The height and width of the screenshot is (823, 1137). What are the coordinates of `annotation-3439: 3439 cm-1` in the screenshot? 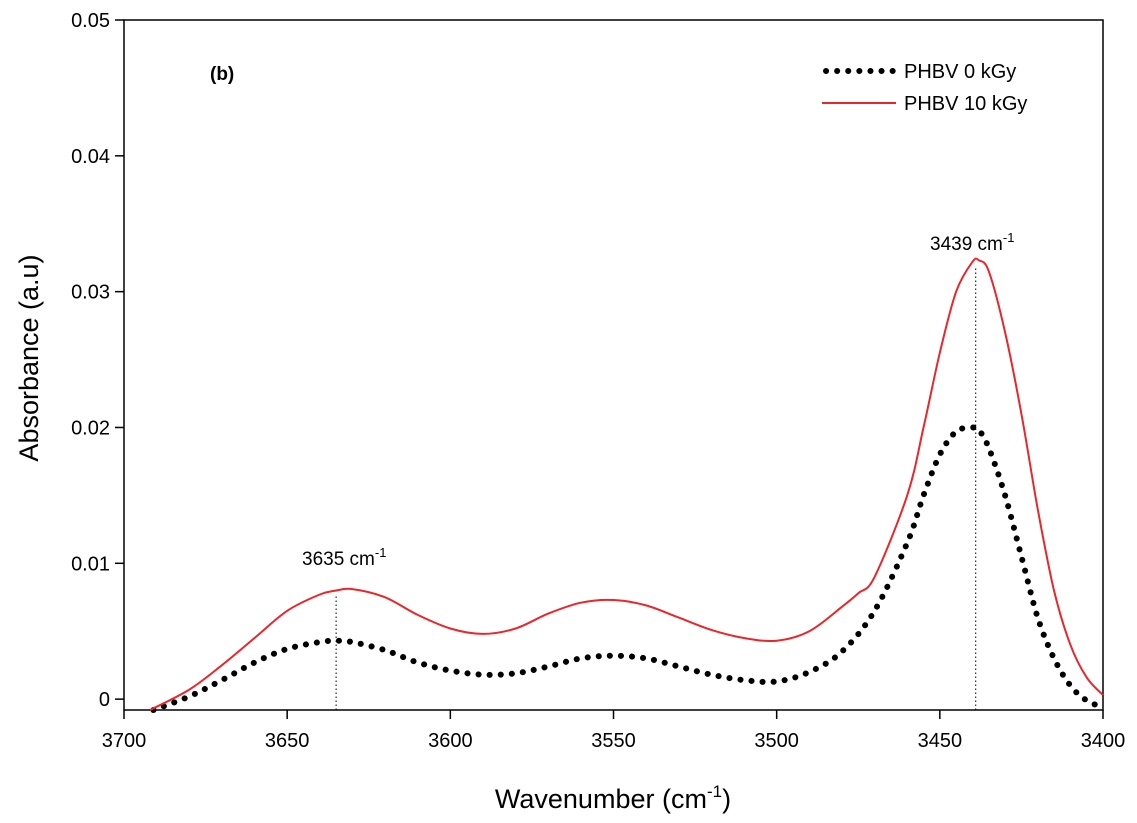 It's located at (972, 242).